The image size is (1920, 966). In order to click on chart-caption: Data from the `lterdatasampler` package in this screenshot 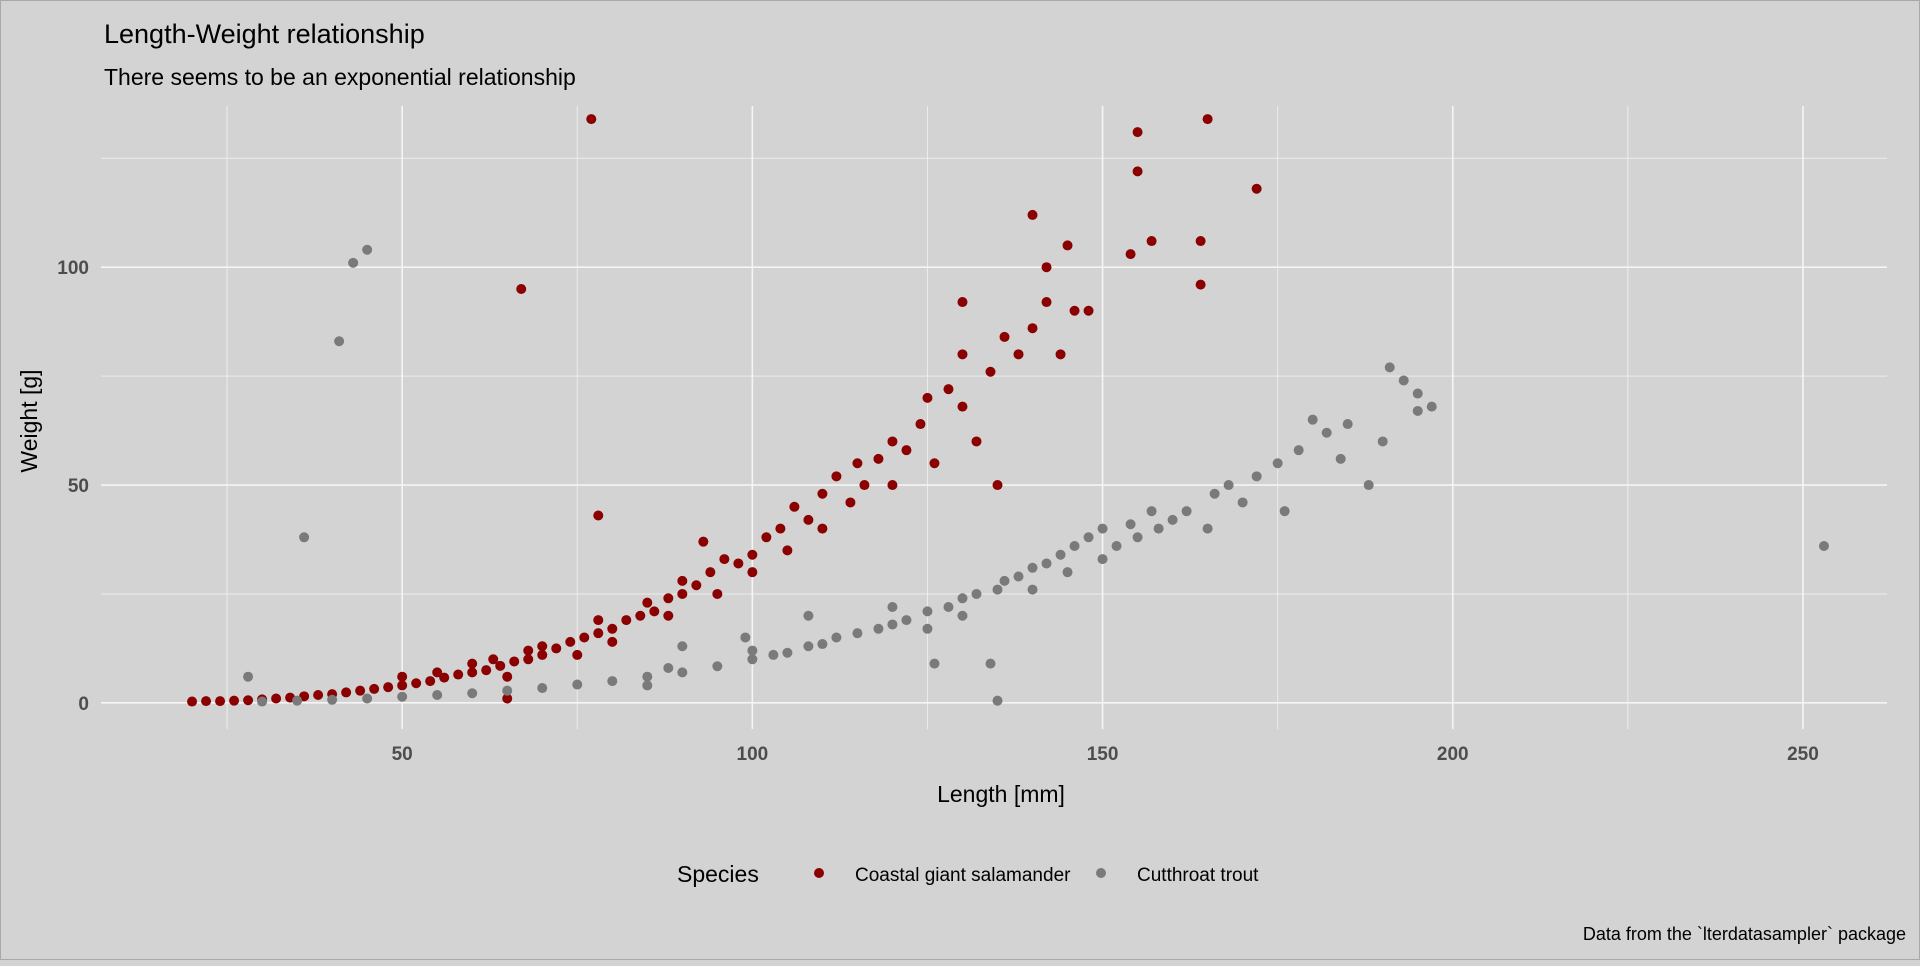, I will do `click(1744, 934)`.